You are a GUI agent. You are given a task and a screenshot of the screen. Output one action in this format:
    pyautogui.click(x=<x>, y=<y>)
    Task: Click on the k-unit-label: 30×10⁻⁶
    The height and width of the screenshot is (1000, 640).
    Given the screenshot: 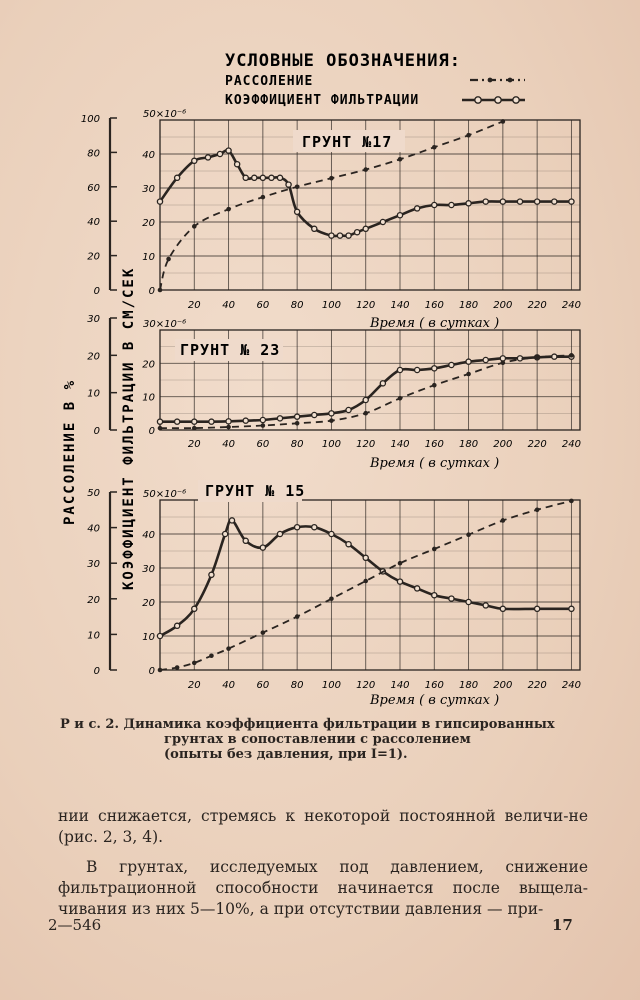 What is the action you would take?
    pyautogui.click(x=164, y=324)
    